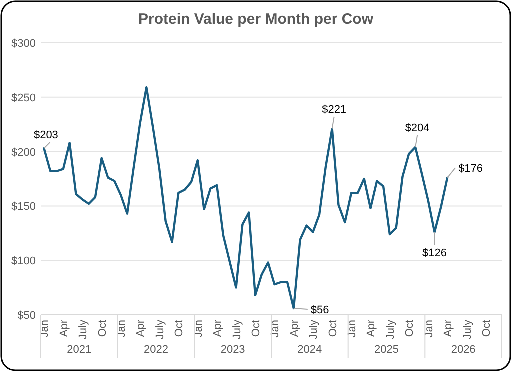  What do you see at coordinates (310, 350) in the screenshot?
I see `text: 2024` at bounding box center [310, 350].